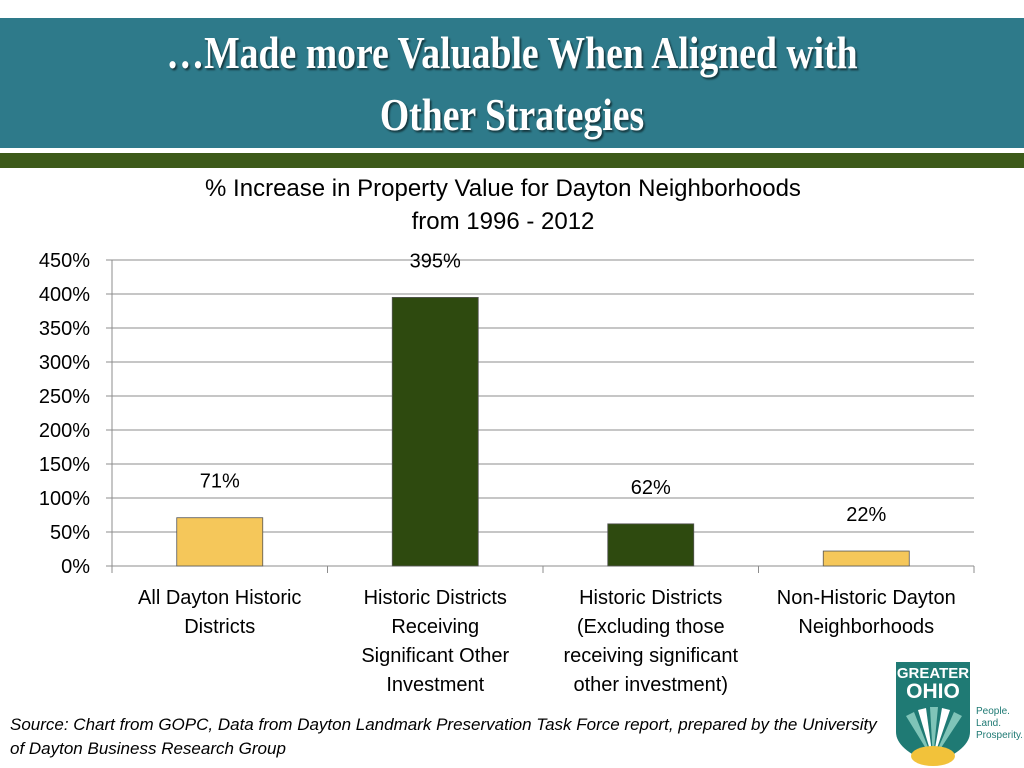 The image size is (1024, 768). What do you see at coordinates (64, 295) in the screenshot?
I see `y-tick-label: 400%` at bounding box center [64, 295].